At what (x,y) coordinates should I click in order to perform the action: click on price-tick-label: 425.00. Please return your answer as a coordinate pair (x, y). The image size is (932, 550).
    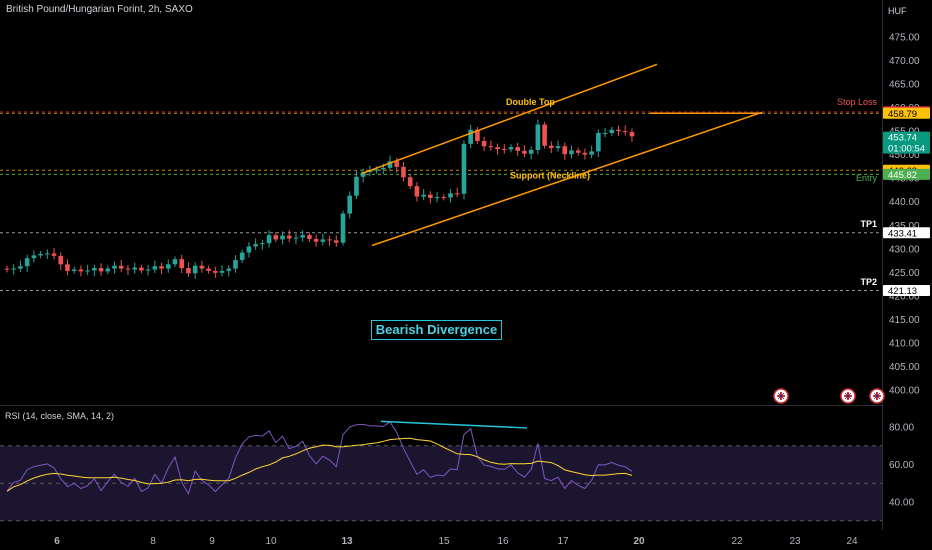
    Looking at the image, I should click on (904, 273).